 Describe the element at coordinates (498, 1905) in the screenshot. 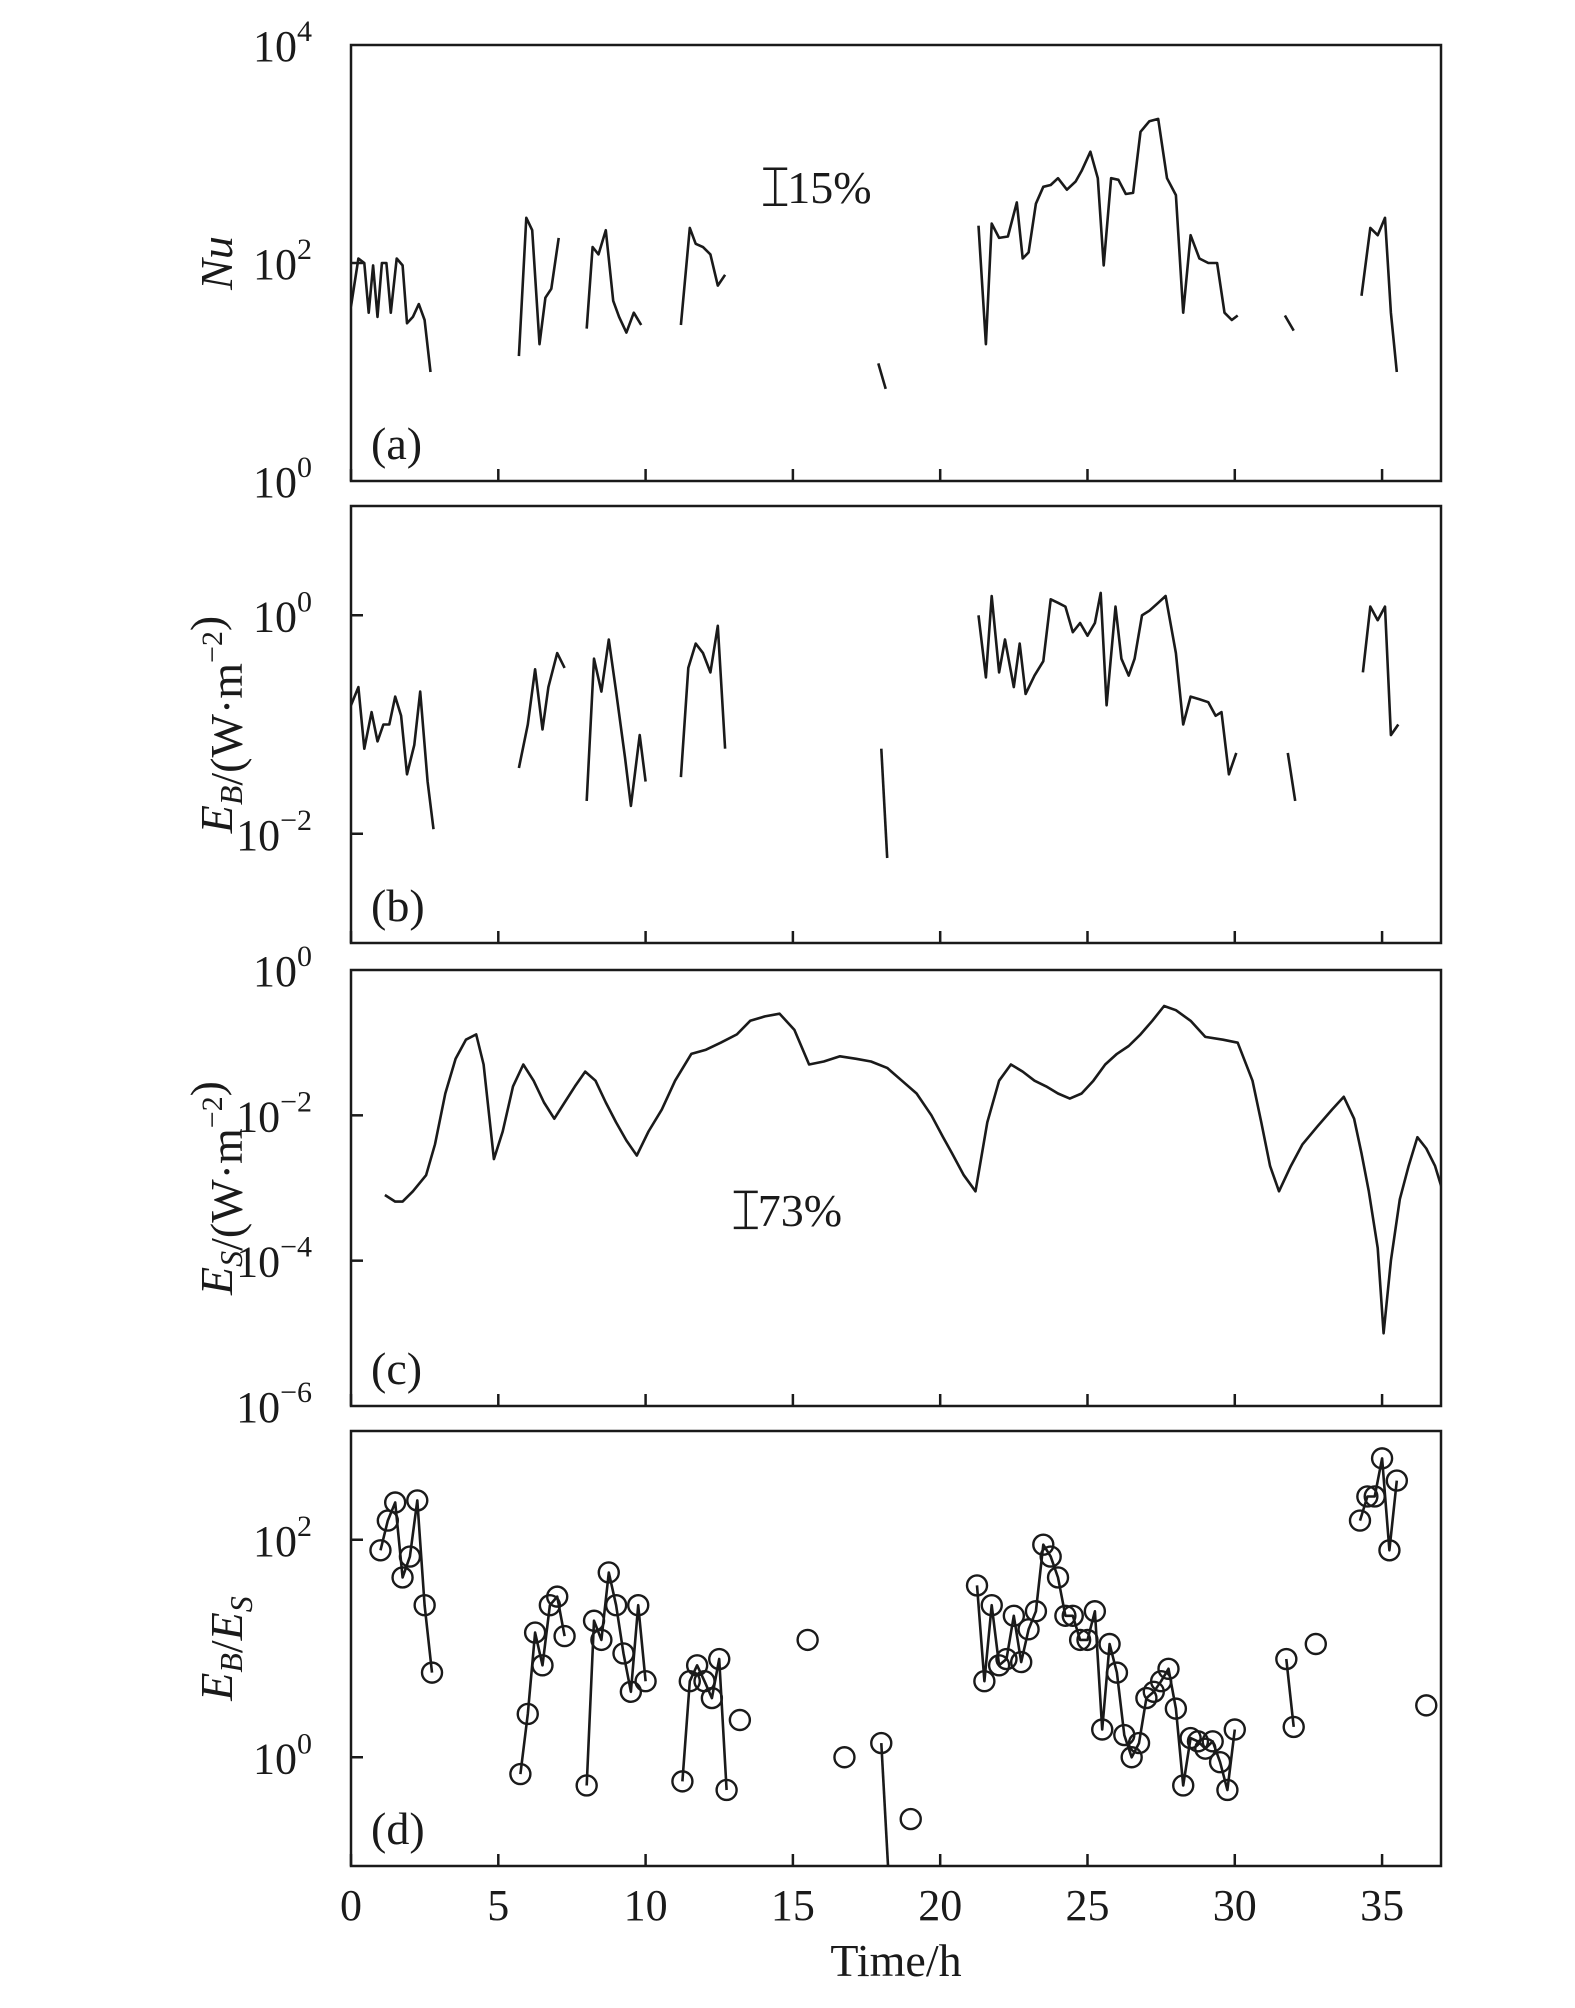

I see `x-tick-label: 5` at that location.